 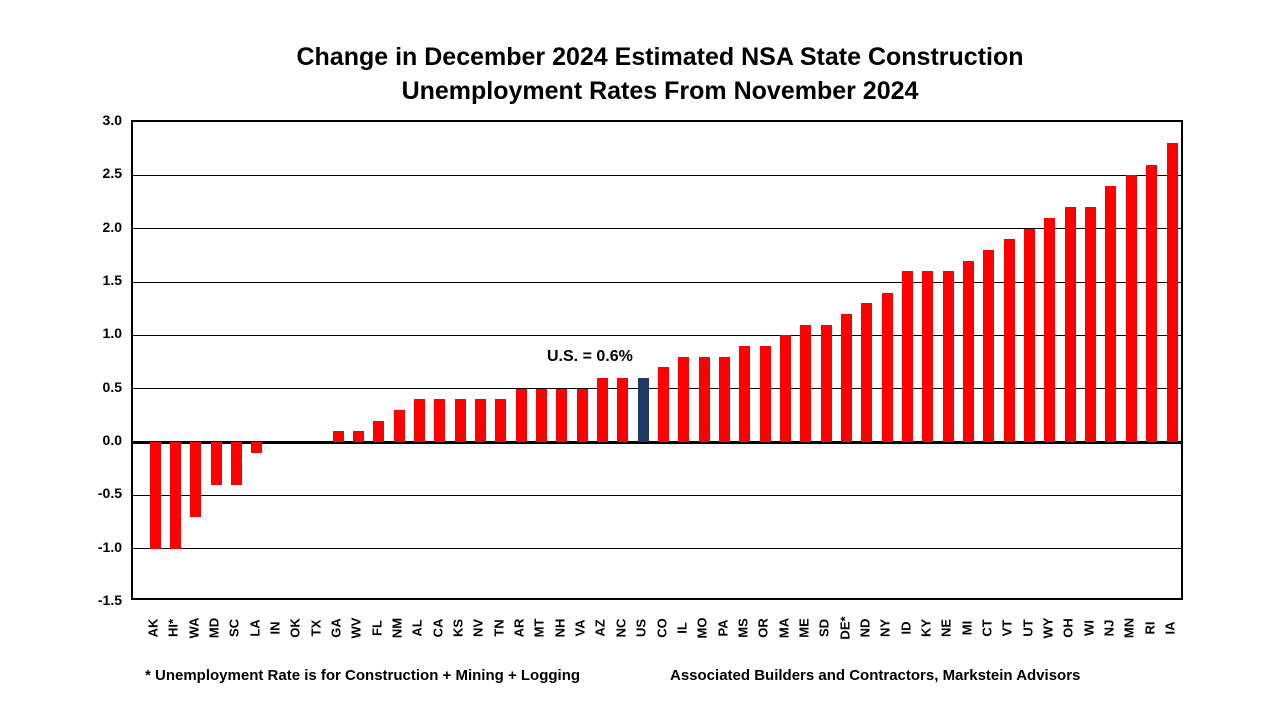 I want to click on bar-SC, so click(x=236, y=463).